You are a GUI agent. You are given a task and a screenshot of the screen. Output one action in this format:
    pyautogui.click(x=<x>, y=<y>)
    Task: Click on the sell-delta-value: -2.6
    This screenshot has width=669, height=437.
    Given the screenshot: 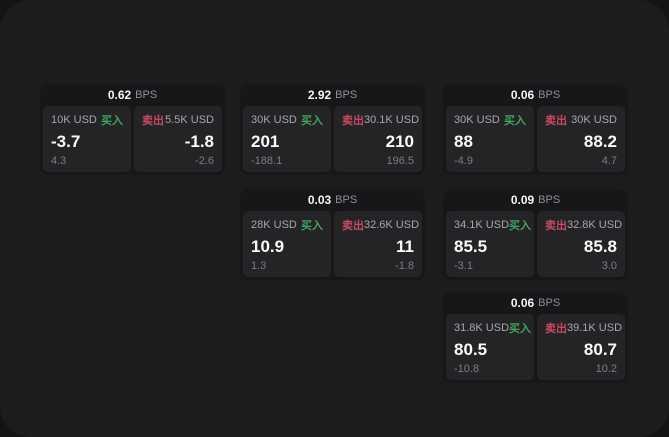 What is the action you would take?
    pyautogui.click(x=204, y=161)
    